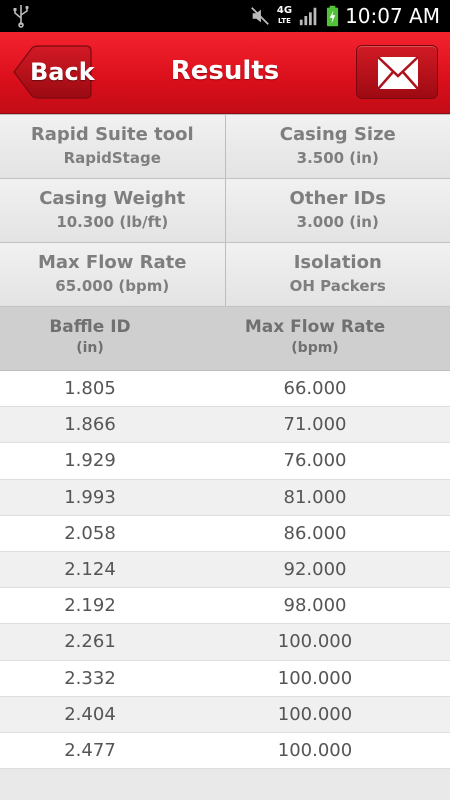  I want to click on table-row: 2.124 92.000, so click(225, 570).